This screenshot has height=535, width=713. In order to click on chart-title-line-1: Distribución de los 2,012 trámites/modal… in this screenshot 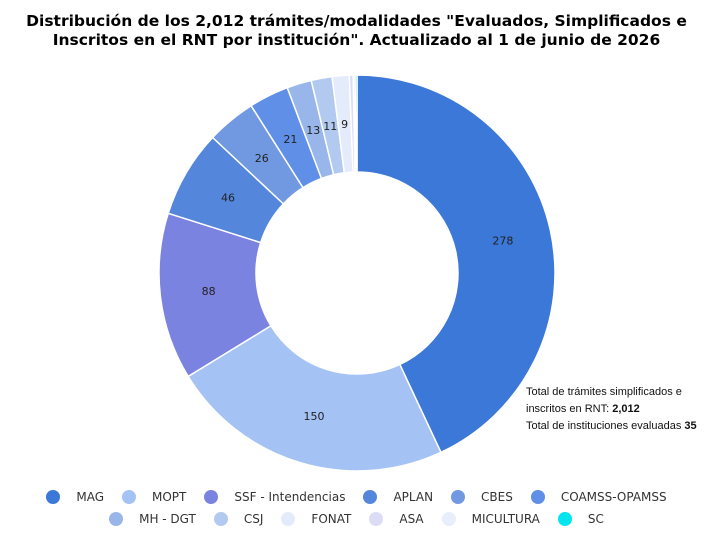, I will do `click(356, 21)`.